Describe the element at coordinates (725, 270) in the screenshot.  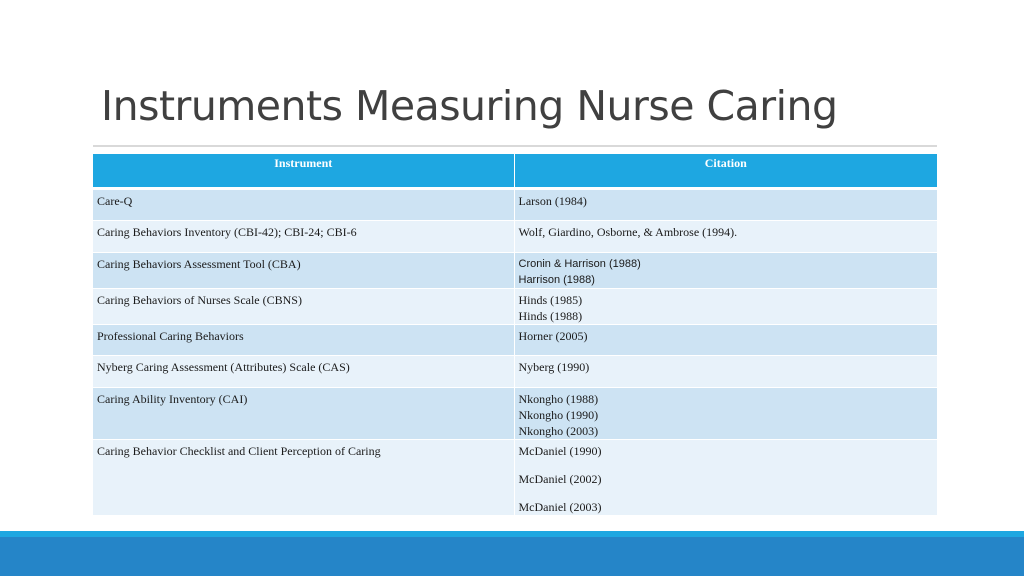
I see `citation-cell: Cronin & Harrison (1988) Harrison (1988)` at that location.